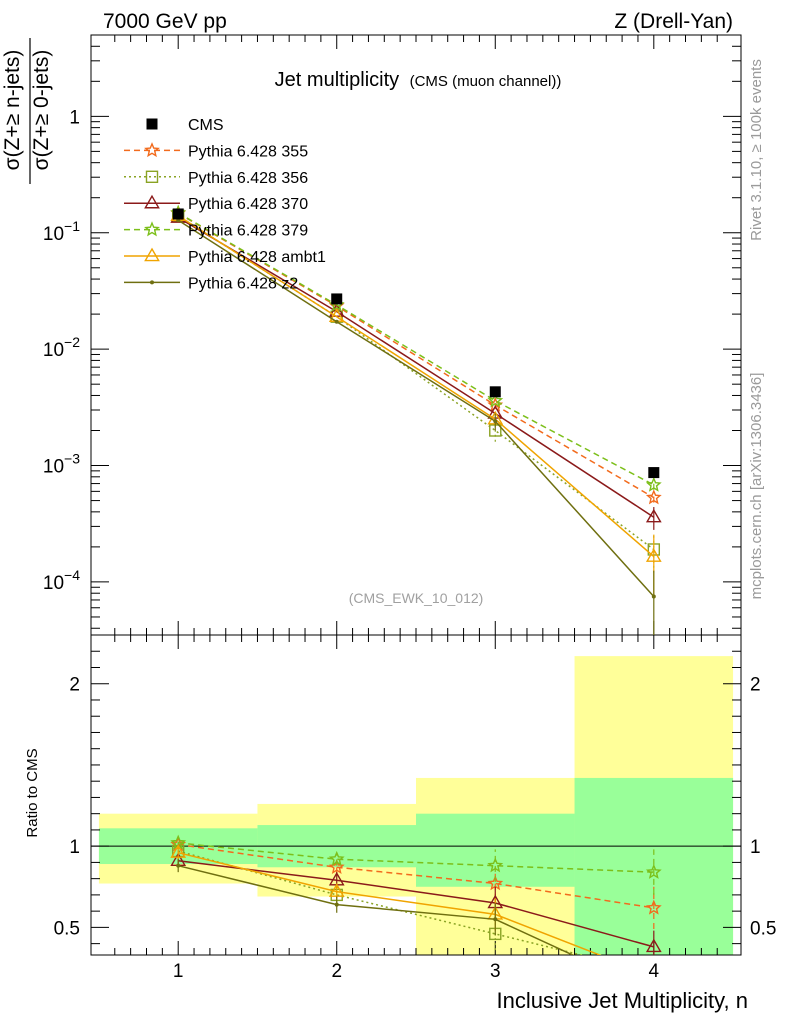 This screenshot has width=786, height=1029. I want to click on legend-label-pythia-6-428-379: Pythia 6.428 379, so click(248, 231).